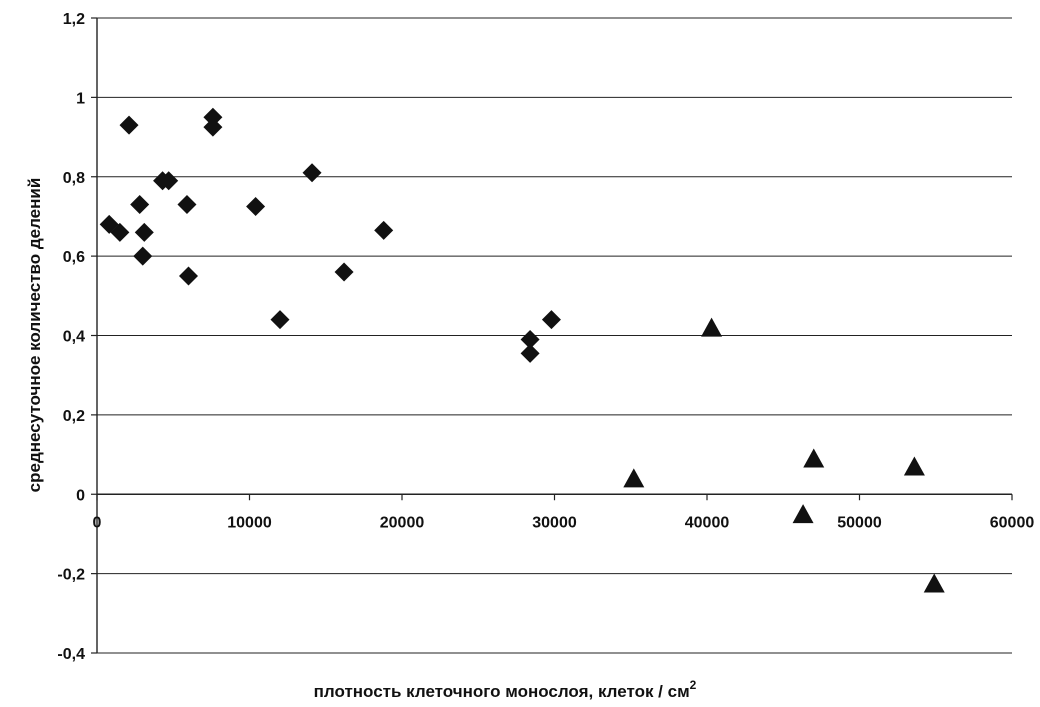 Image resolution: width=1040 pixels, height=707 pixels. Describe the element at coordinates (71, 575) in the screenshot. I see `y-tick-label: -0,2` at that location.